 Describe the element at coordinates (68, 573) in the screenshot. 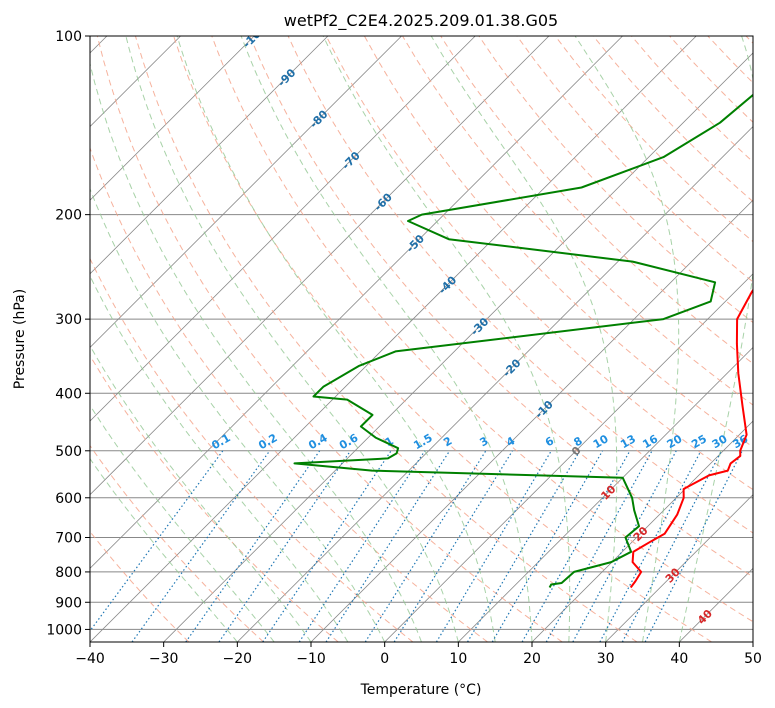

I see `y-tick-label: 800` at that location.